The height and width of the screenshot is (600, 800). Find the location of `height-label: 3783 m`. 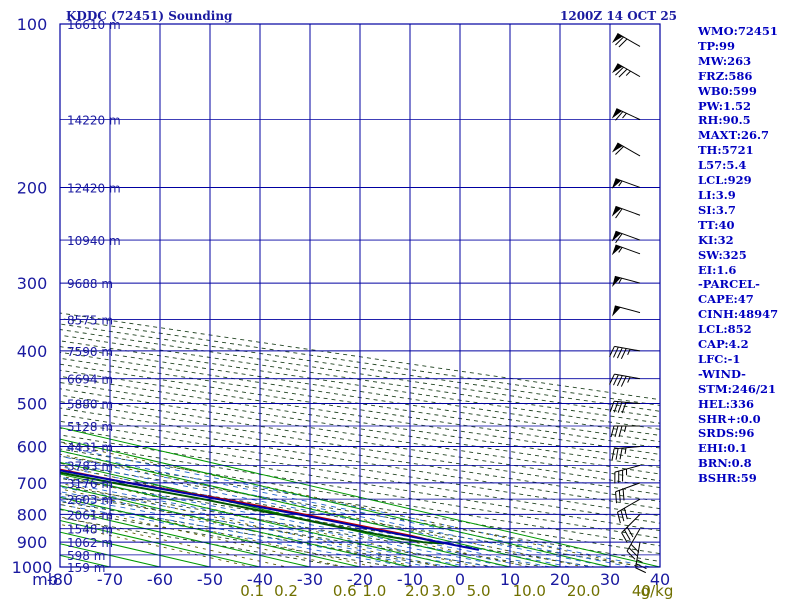

height-label: 3783 m is located at coordinates (90, 466).